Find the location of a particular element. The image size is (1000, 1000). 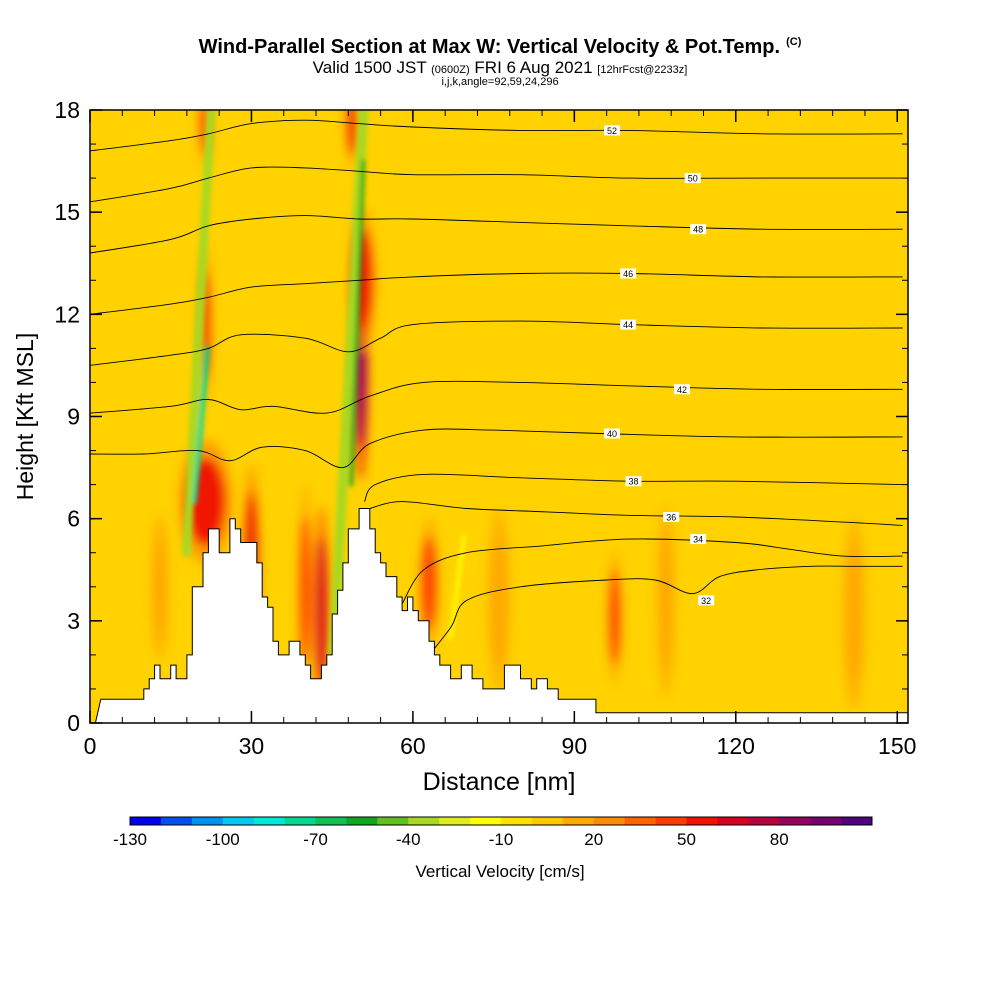

y-tick-label: 9 is located at coordinates (73, 417).